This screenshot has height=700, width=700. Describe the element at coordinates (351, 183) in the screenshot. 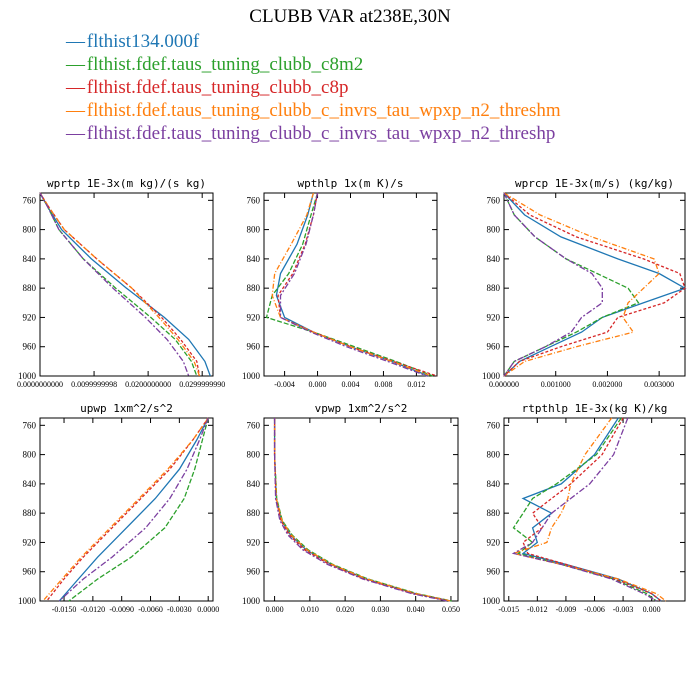

I see `panel-1-title: wpthlp 1x(m K)/s` at that location.